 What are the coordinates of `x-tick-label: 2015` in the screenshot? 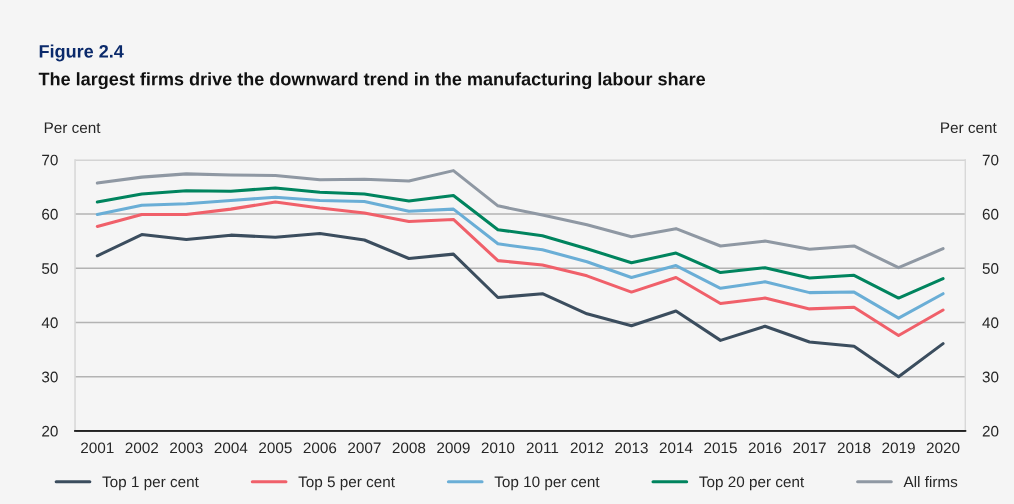 It's located at (720, 448).